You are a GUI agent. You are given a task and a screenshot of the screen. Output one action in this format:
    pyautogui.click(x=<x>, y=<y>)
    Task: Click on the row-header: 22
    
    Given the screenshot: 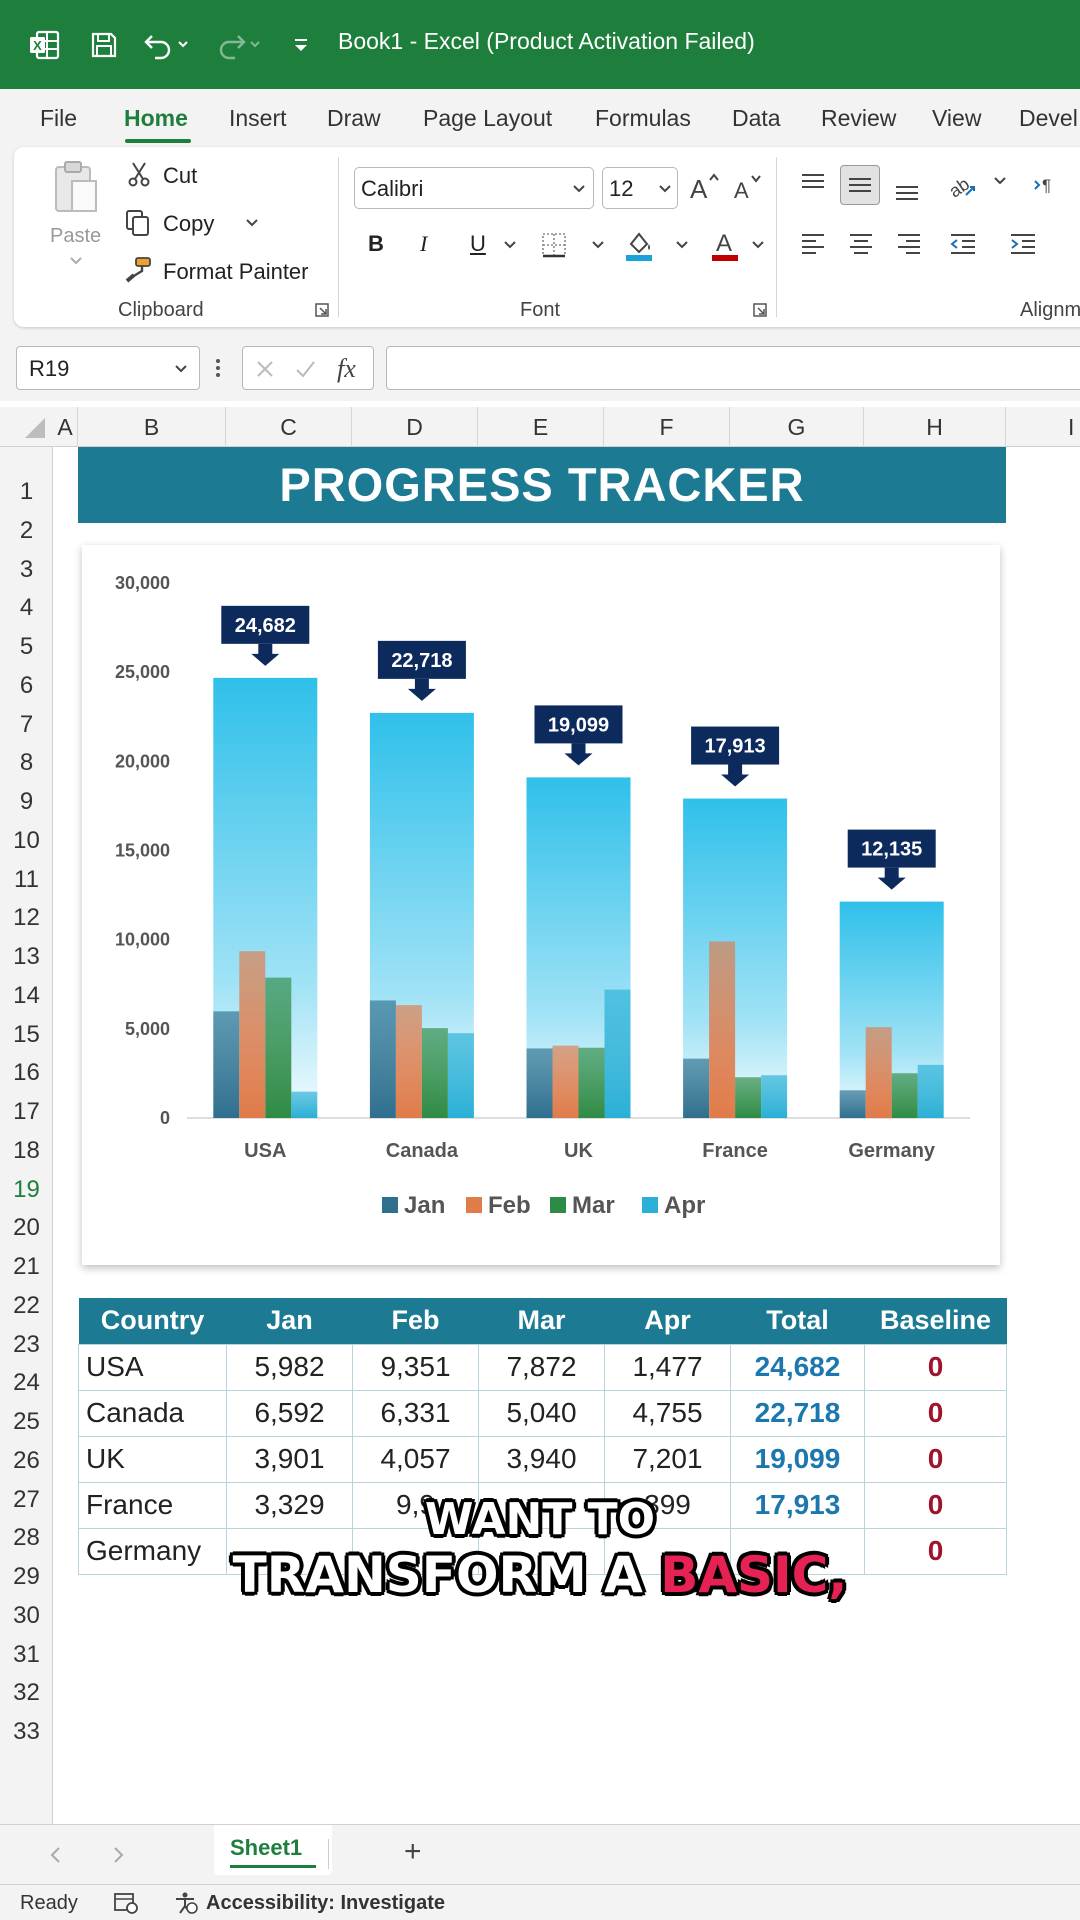 What is the action you would take?
    pyautogui.click(x=26, y=1305)
    